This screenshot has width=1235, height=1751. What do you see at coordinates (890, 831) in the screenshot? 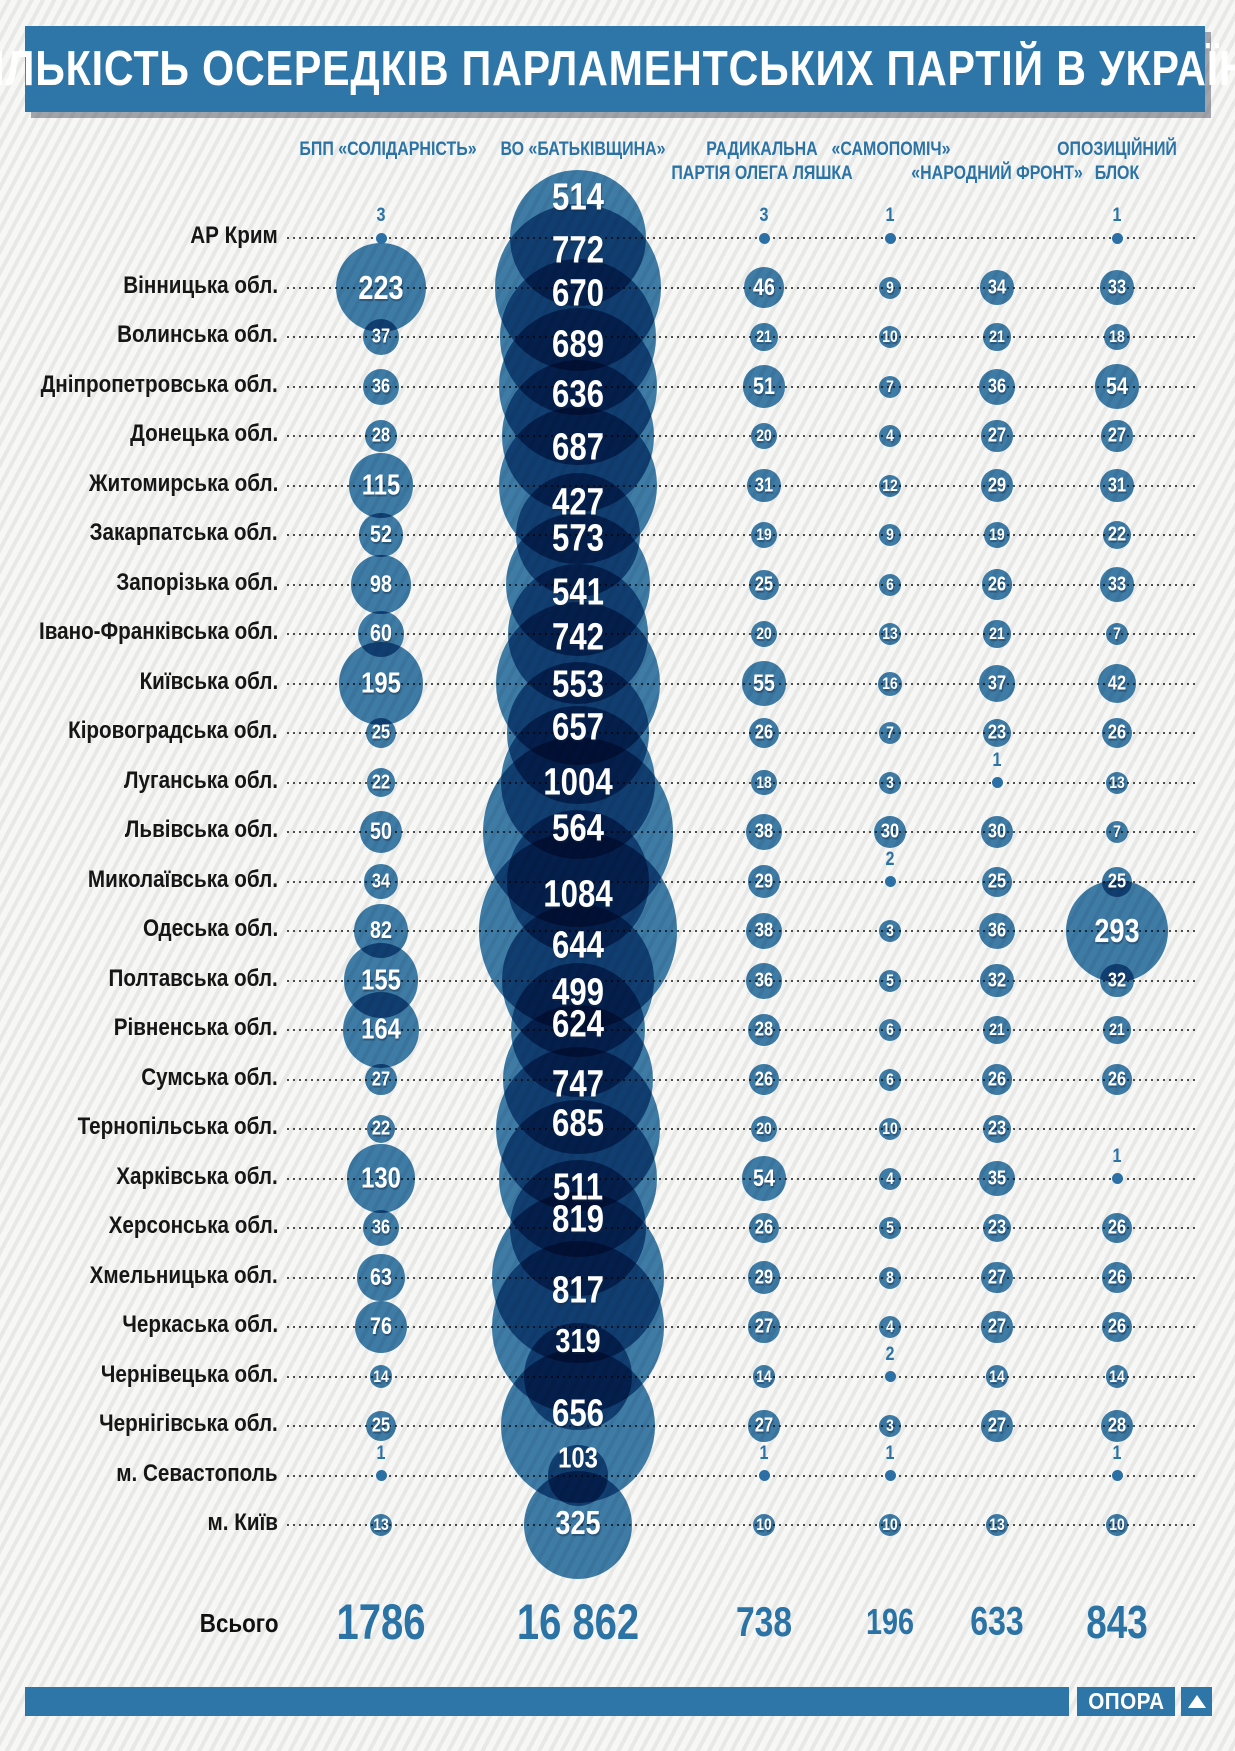
I see `data-bubble-value: 30` at bounding box center [890, 831].